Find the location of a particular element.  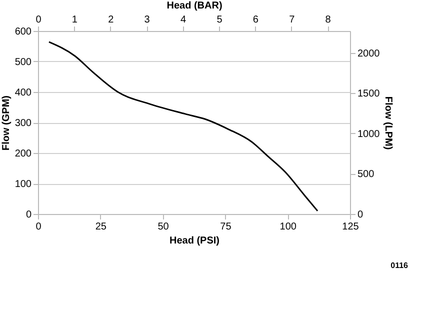

text: 0116 is located at coordinates (399, 265).